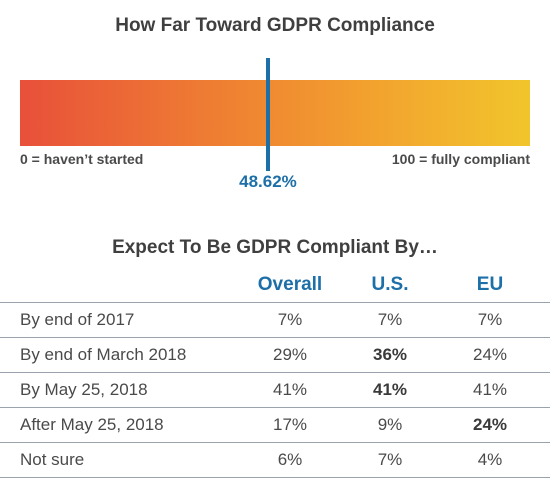 The image size is (550, 493). I want to click on table-cell: 4%, so click(490, 460).